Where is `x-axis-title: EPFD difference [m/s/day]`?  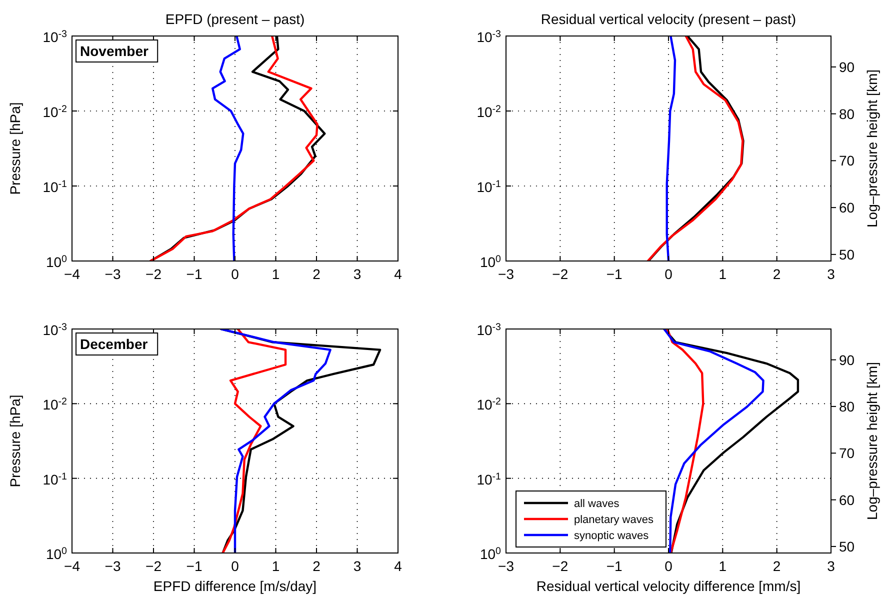
x-axis-title: EPFD difference [m/s/day] is located at coordinates (235, 586).